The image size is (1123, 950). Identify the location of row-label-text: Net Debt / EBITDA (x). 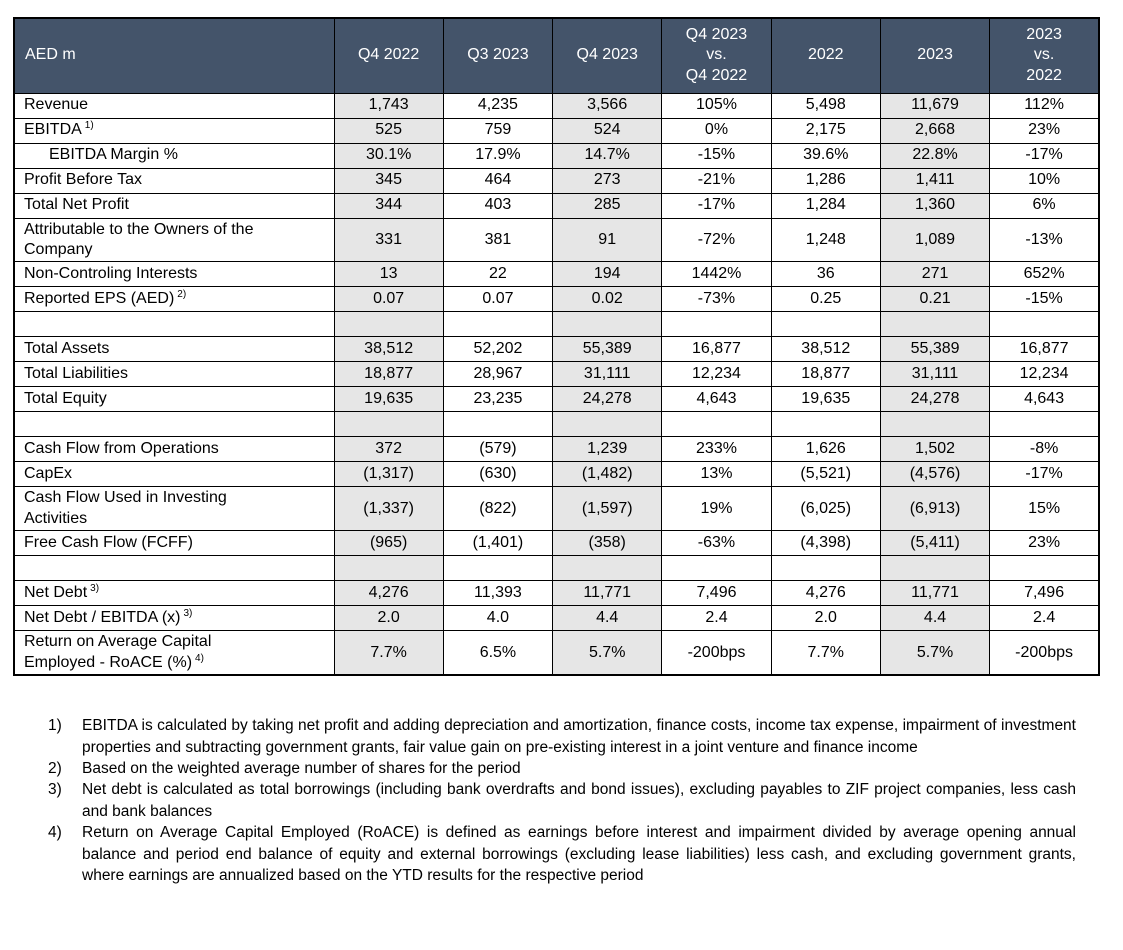
(102, 618).